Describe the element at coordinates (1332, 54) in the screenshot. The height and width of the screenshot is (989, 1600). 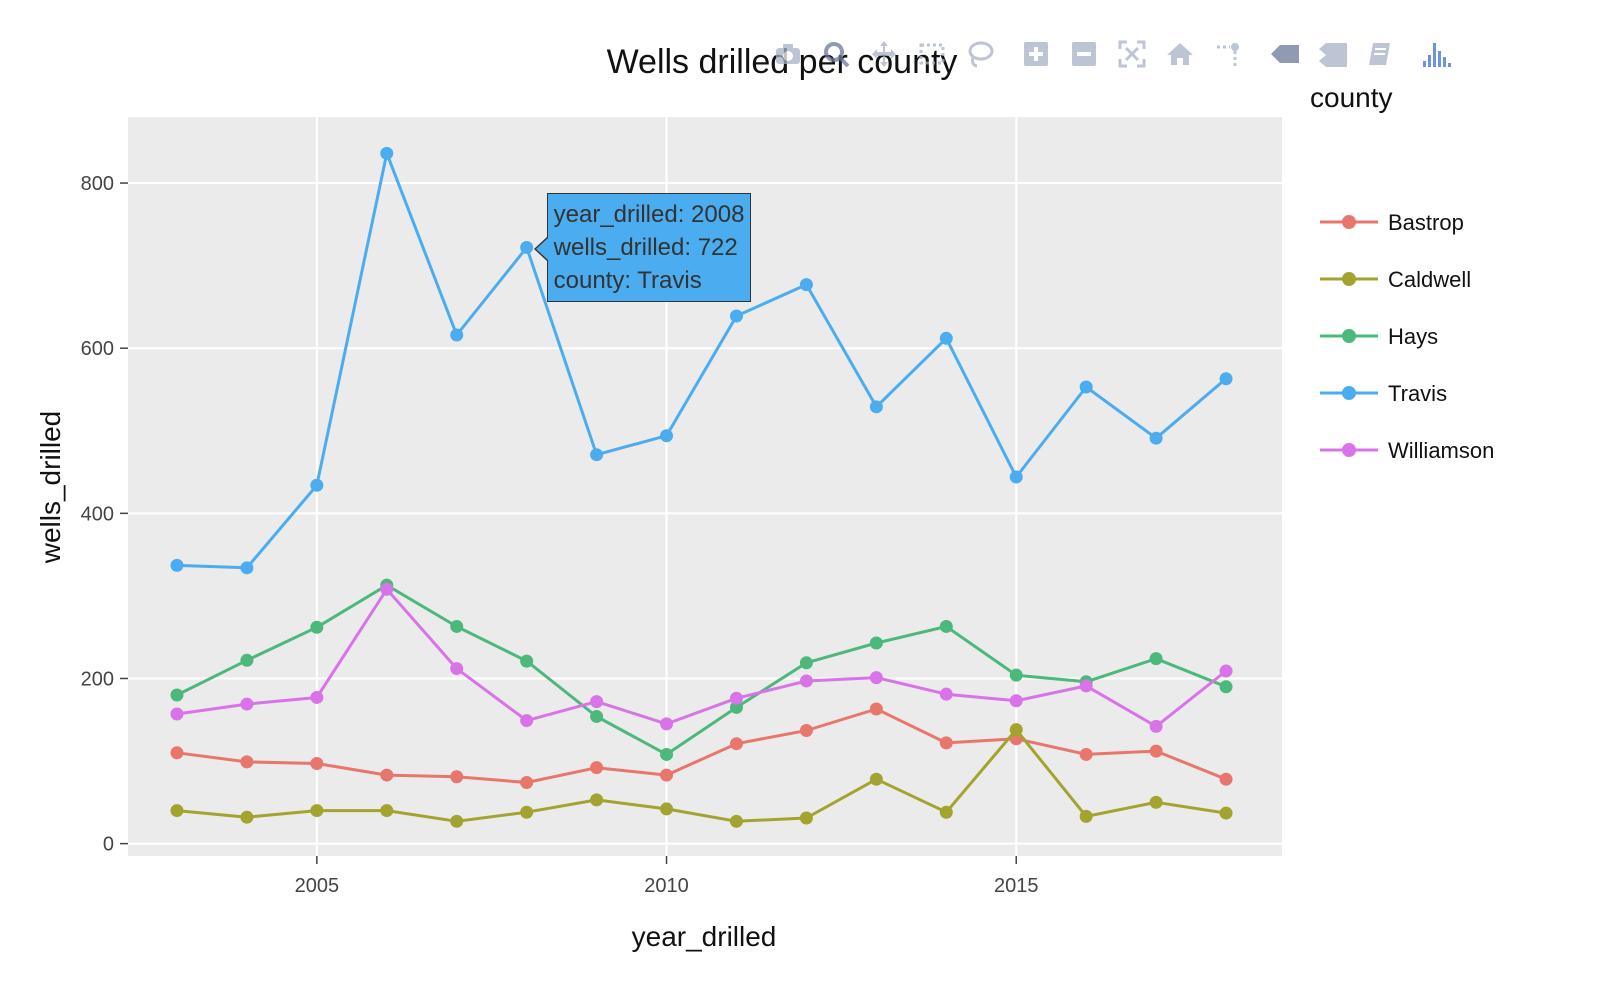
I see `hover-compare-icon` at that location.